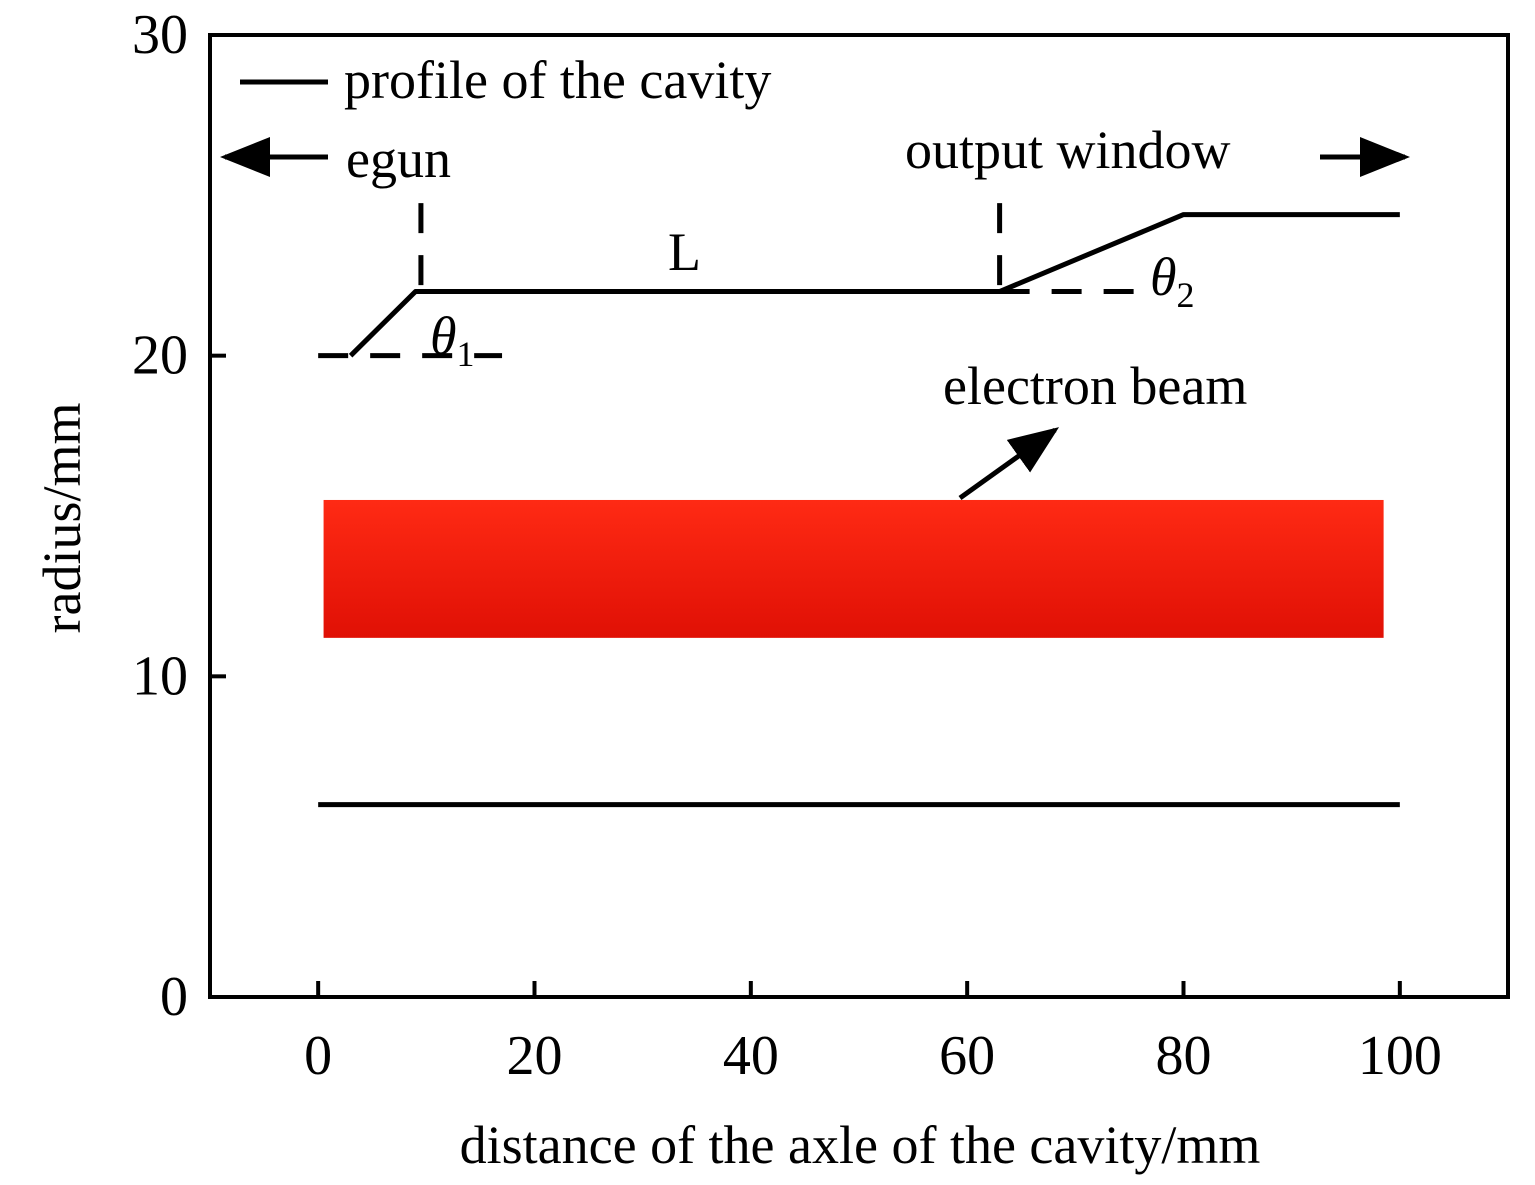 The height and width of the screenshot is (1185, 1535). I want to click on x-tick-label: 40, so click(751, 1056).